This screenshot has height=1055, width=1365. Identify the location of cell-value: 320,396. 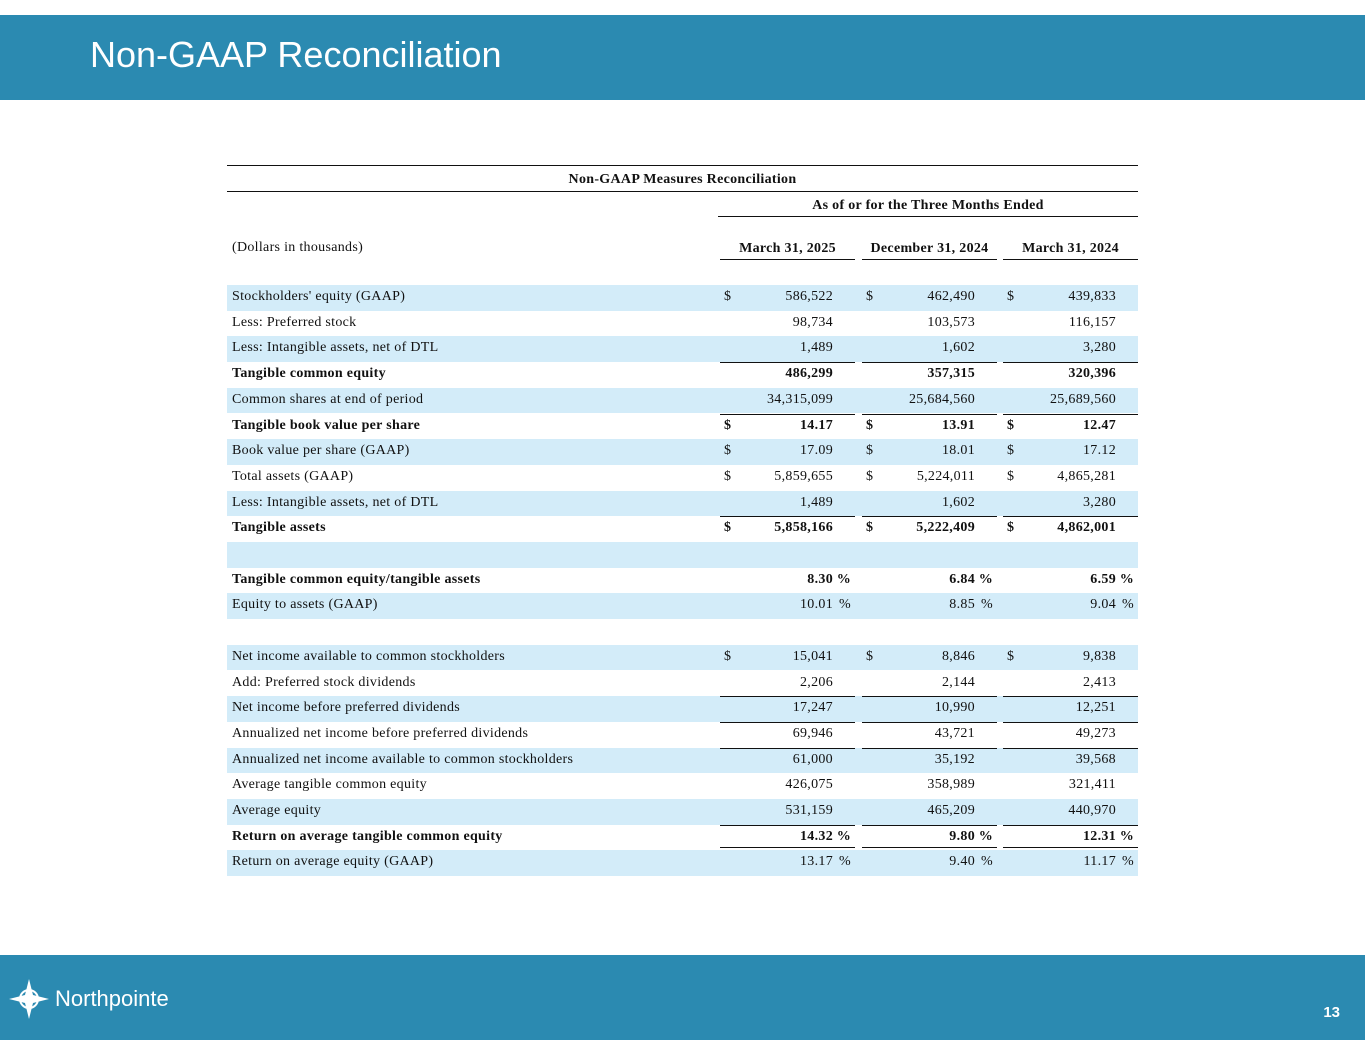
(1092, 374).